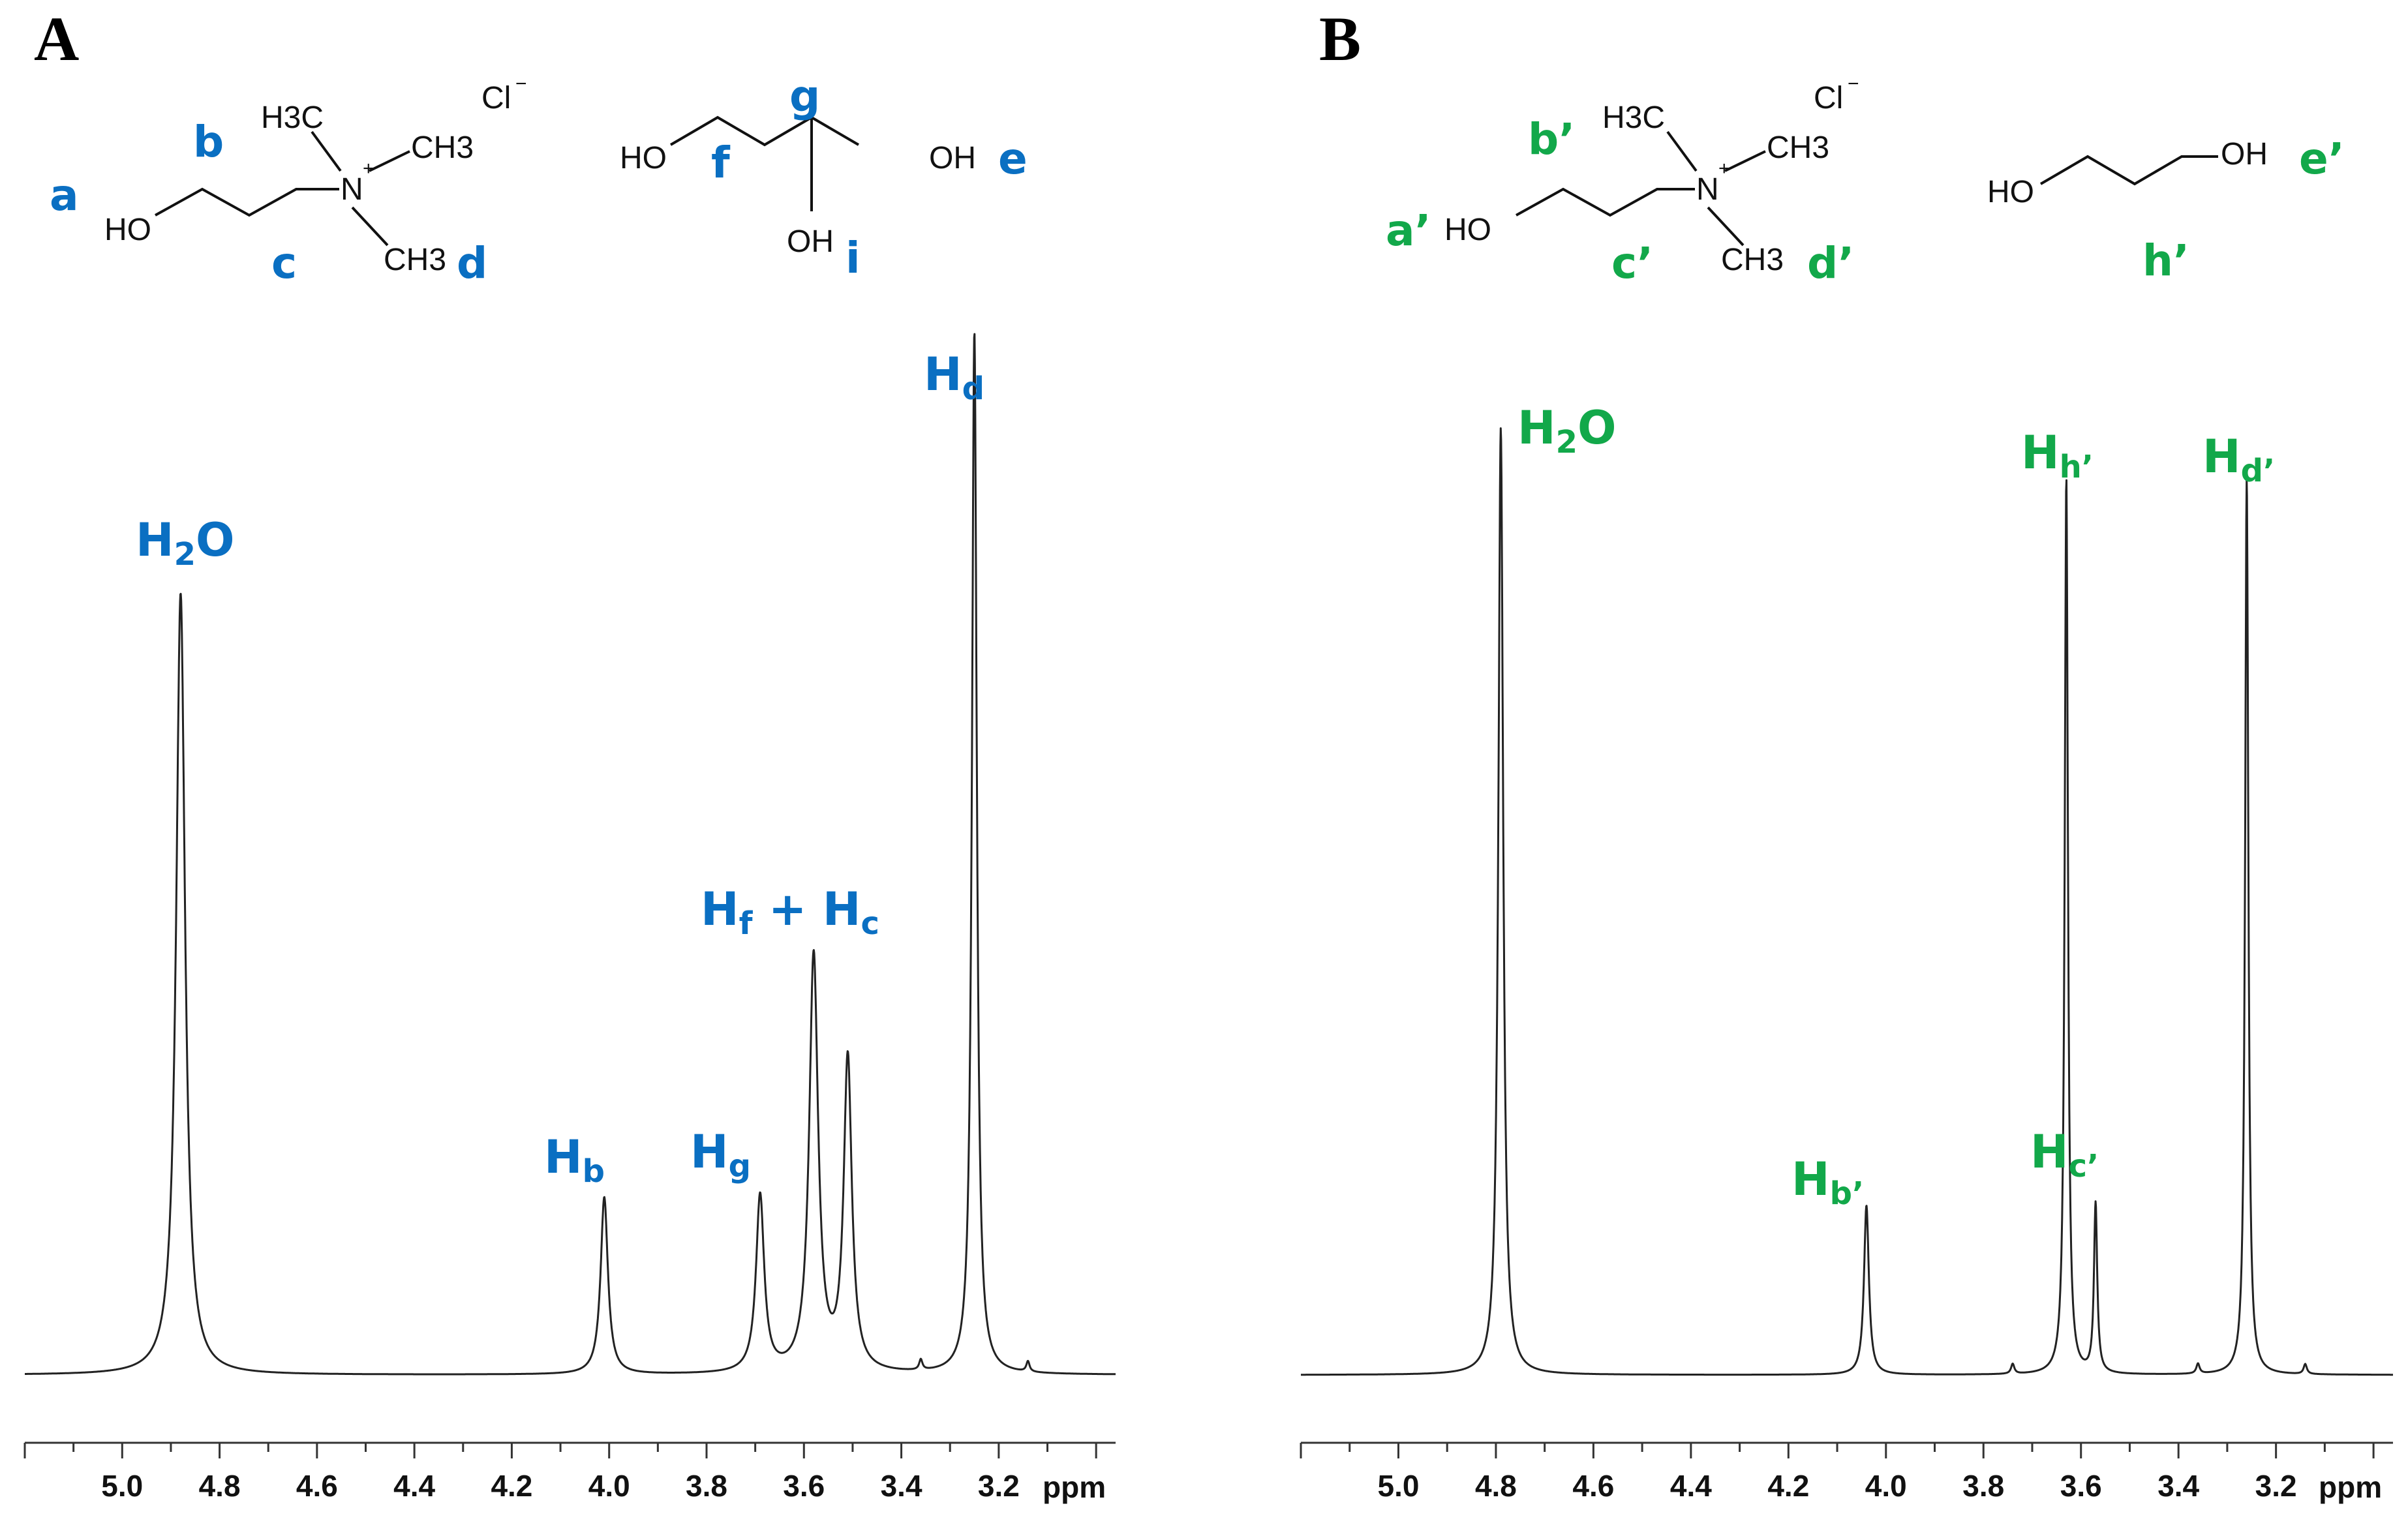  What do you see at coordinates (1593, 1486) in the screenshot?
I see `panel-b-x-tick-label: 4.6` at bounding box center [1593, 1486].